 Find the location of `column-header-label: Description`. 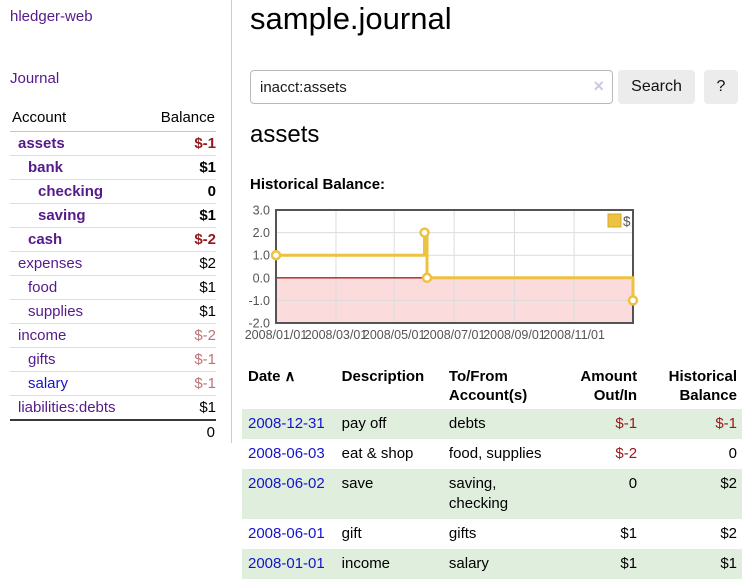

column-header-label: Description is located at coordinates (383, 376).